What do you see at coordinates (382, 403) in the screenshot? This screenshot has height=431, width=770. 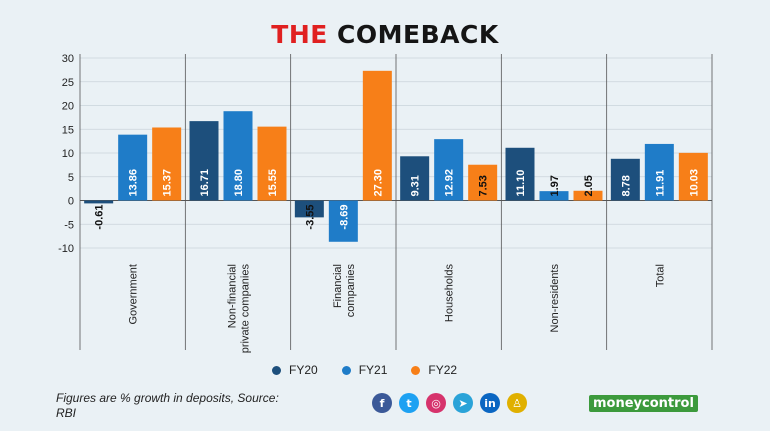 I see `facebook-icon: f` at bounding box center [382, 403].